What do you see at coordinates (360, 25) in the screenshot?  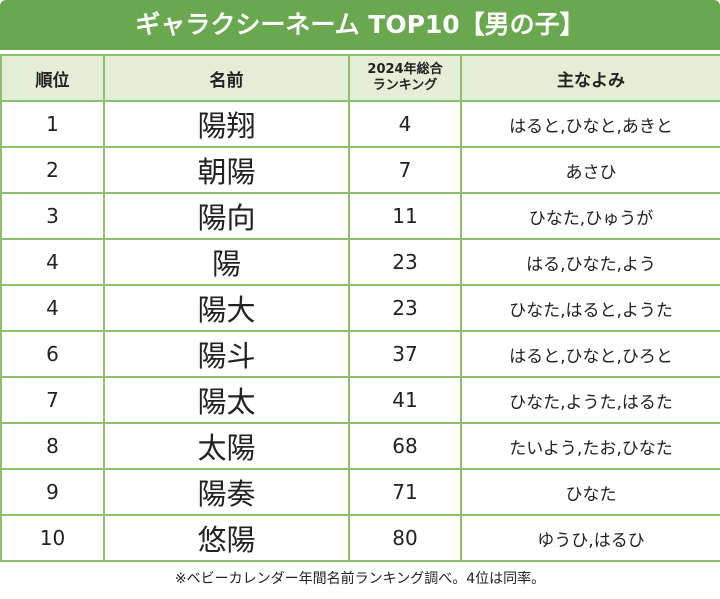 I see `title: ギャラクシーネーム TOP10【男の子】` at bounding box center [360, 25].